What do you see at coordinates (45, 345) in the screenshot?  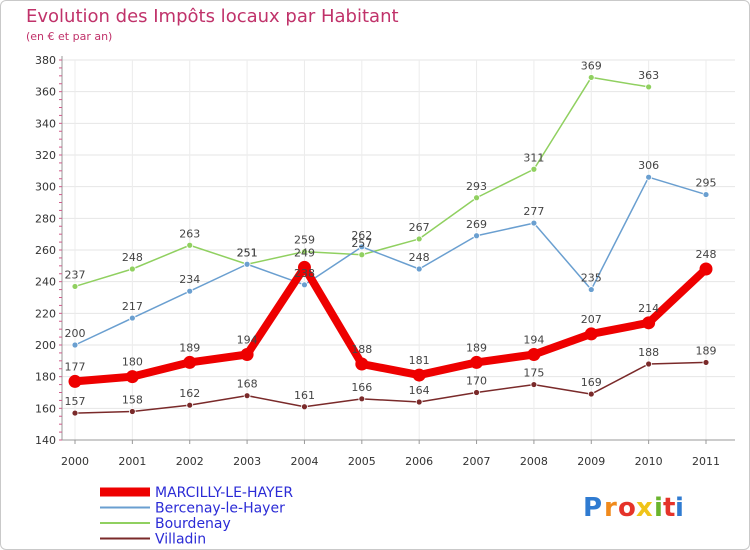 I see `y-tick-label: 200` at bounding box center [45, 345].